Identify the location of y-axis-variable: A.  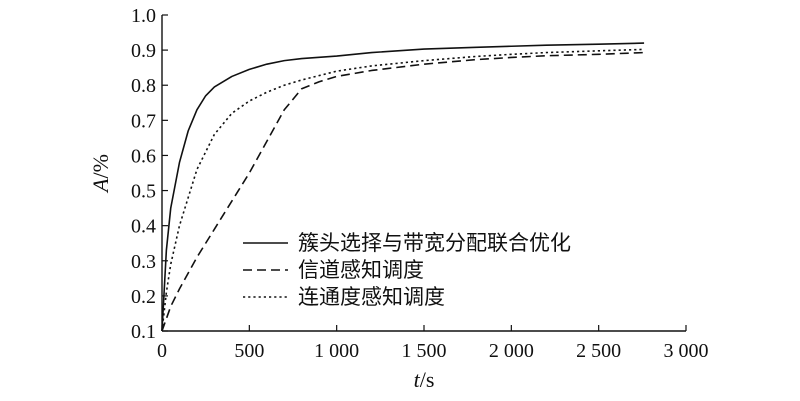
(100, 186).